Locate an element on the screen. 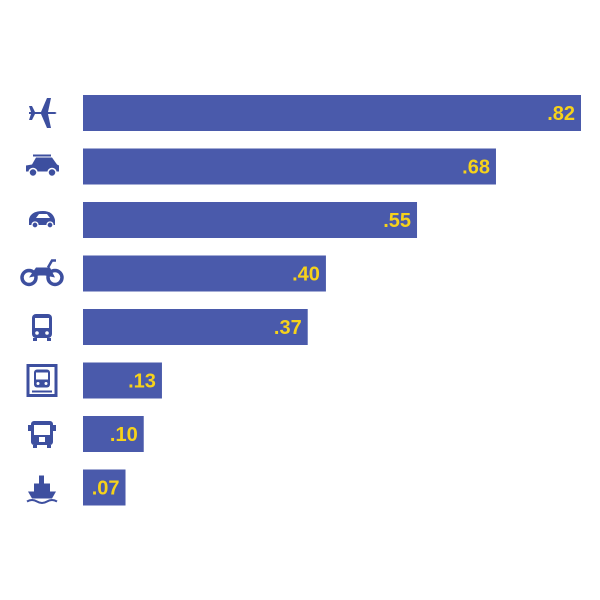  bar-value-label: .68 is located at coordinates (476, 168).